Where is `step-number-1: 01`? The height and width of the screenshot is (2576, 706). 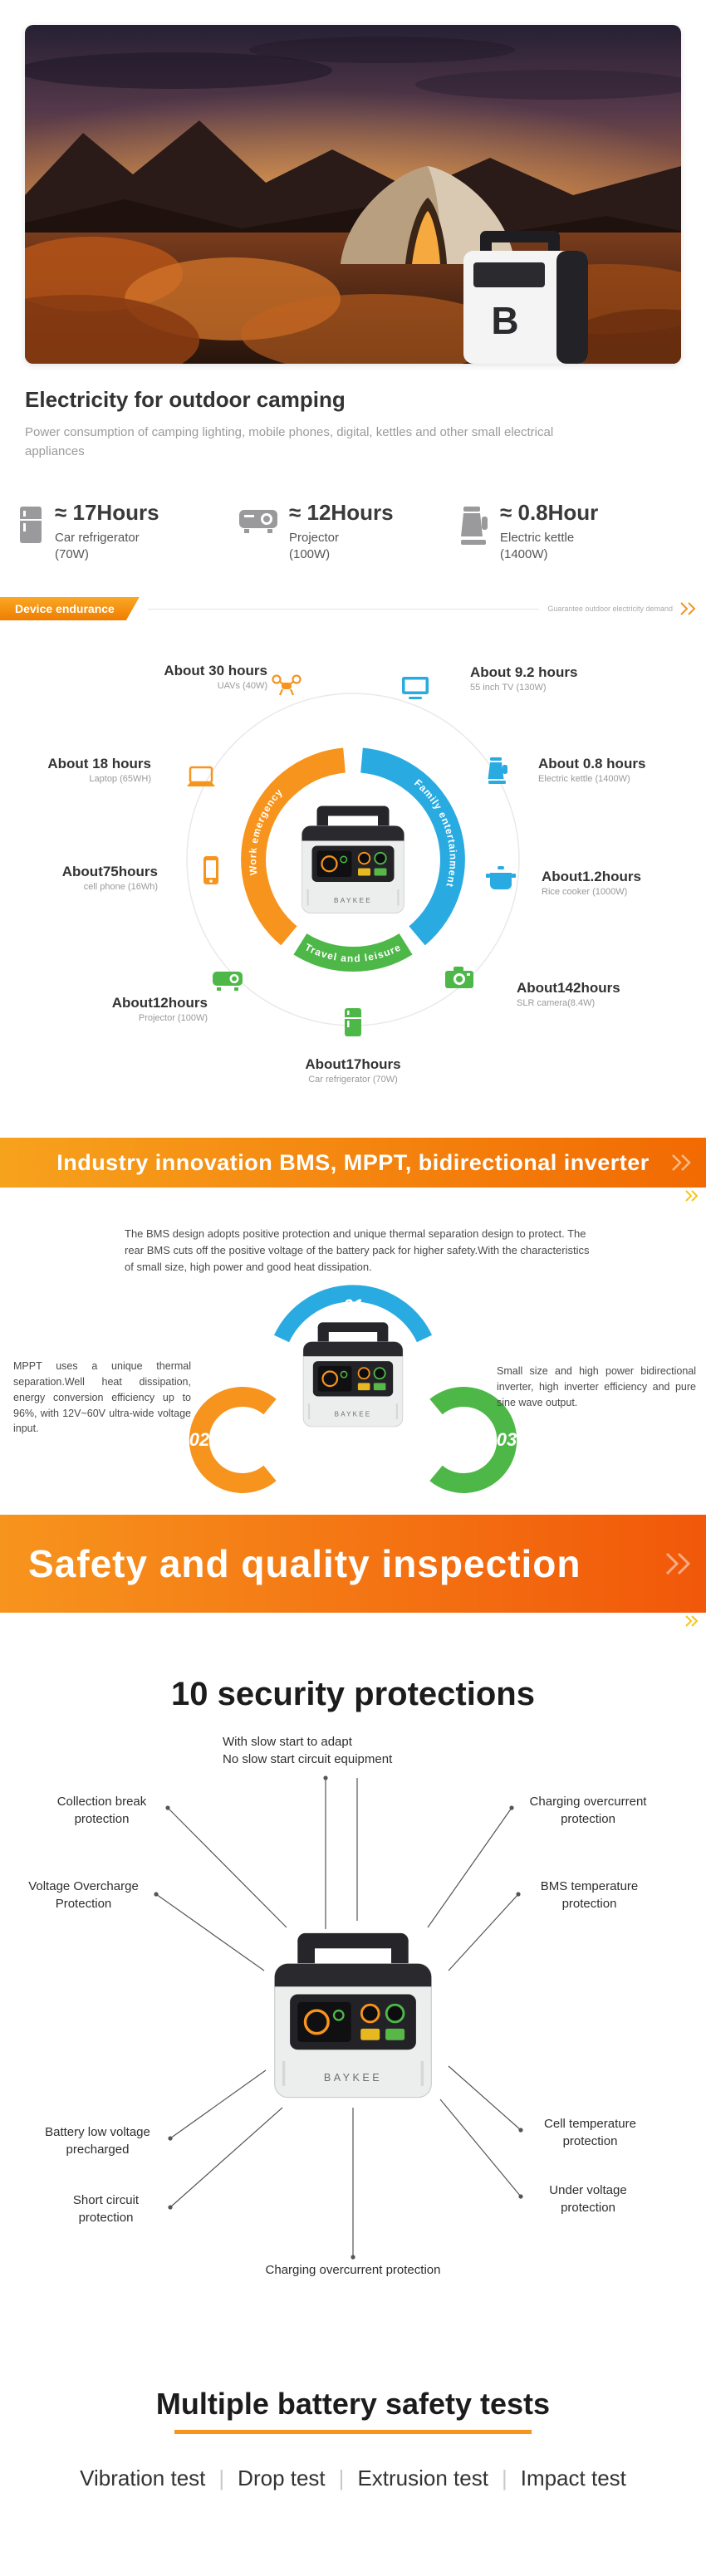
step-number-1: 01 is located at coordinates (353, 1306).